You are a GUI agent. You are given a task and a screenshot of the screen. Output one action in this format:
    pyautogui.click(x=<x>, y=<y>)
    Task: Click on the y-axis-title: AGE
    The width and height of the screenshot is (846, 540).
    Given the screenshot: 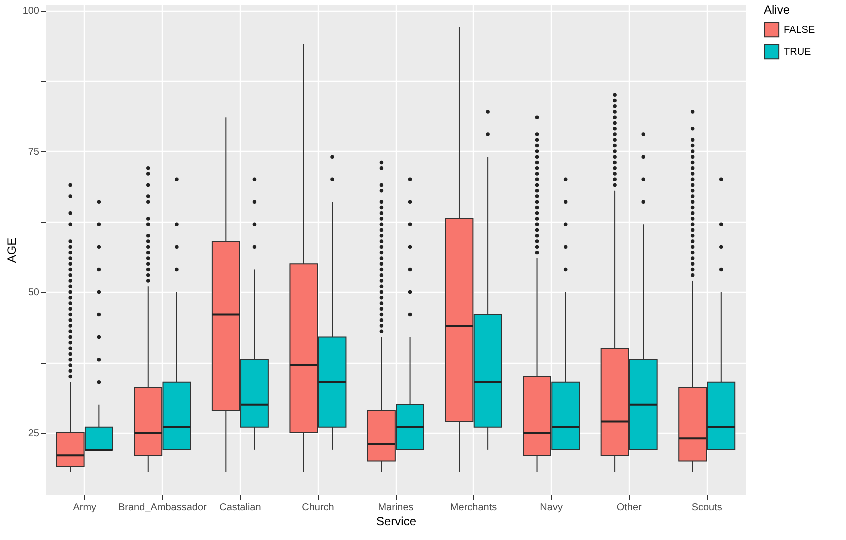 What is the action you would take?
    pyautogui.click(x=11, y=251)
    